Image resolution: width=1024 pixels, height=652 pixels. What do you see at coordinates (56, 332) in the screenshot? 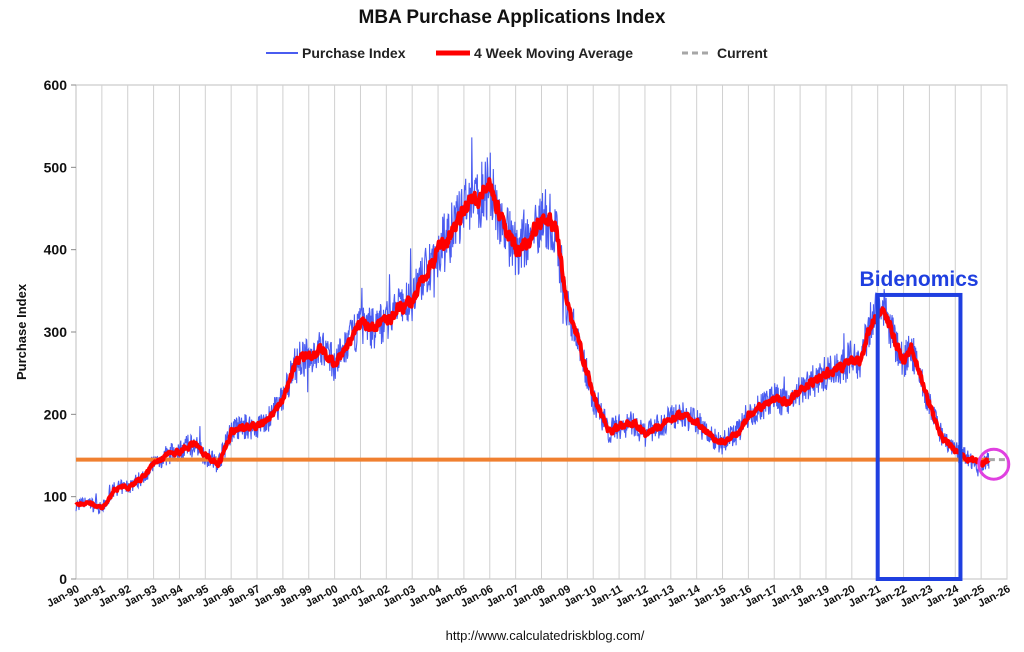
I see `y-tick-label: 300` at bounding box center [56, 332].